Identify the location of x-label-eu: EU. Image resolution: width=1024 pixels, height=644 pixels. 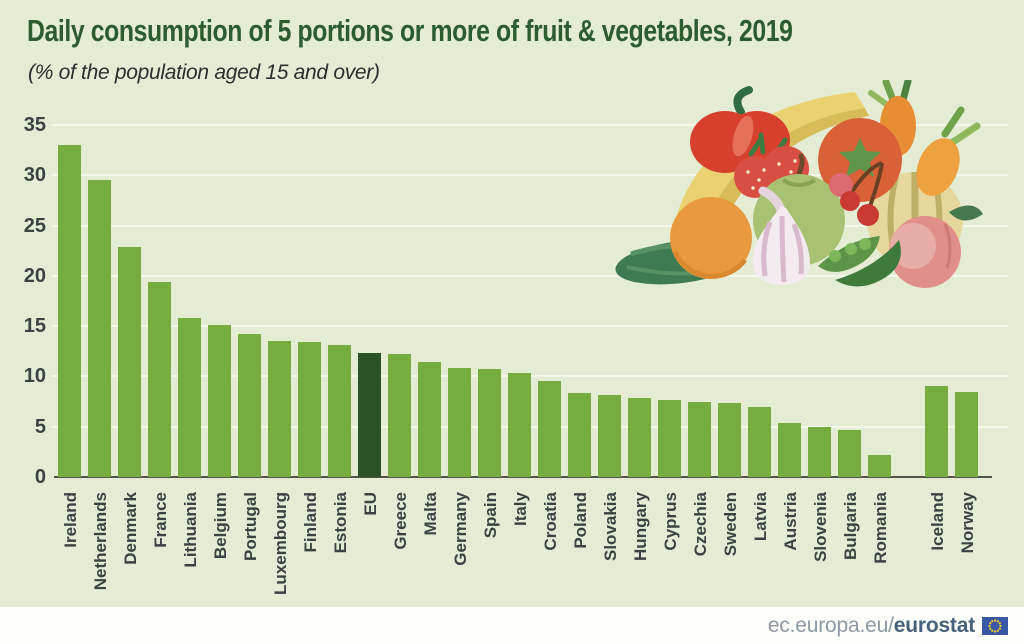
(370, 504).